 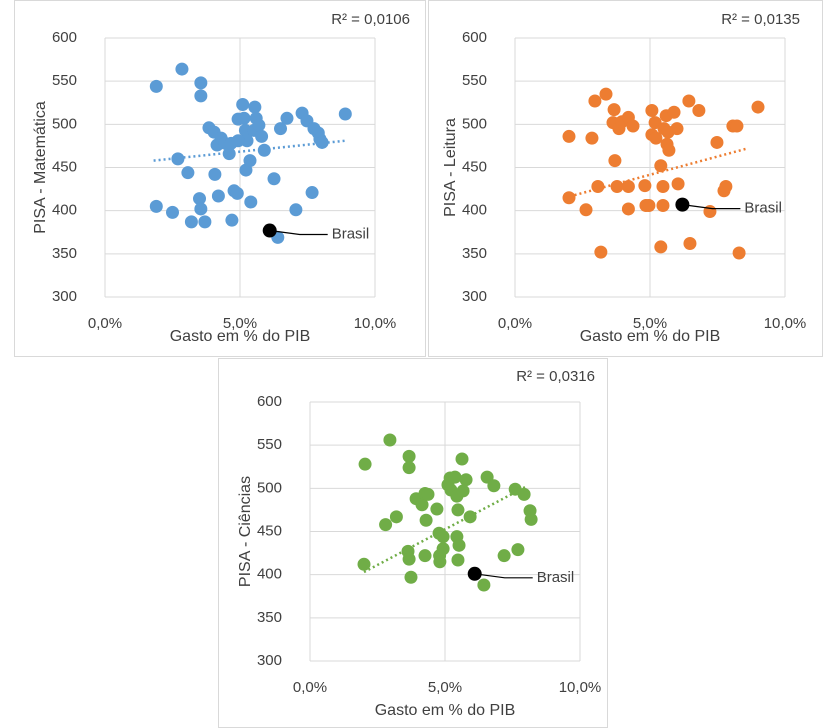 I want to click on trendline, so click(x=445, y=529).